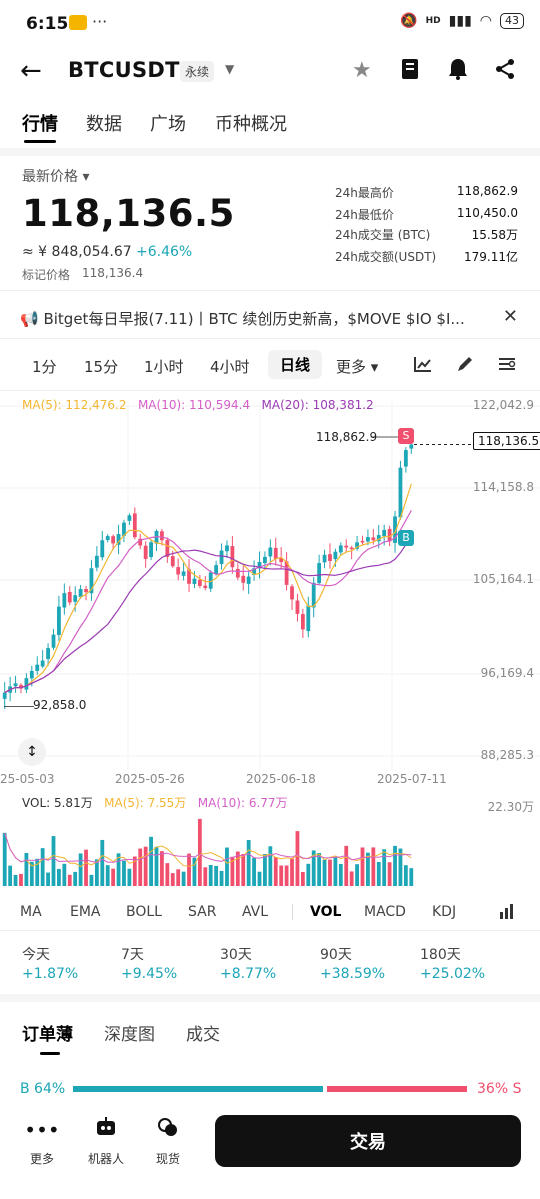  What do you see at coordinates (460, 21) in the screenshot?
I see `signal-icon: ▮▮▮` at bounding box center [460, 21].